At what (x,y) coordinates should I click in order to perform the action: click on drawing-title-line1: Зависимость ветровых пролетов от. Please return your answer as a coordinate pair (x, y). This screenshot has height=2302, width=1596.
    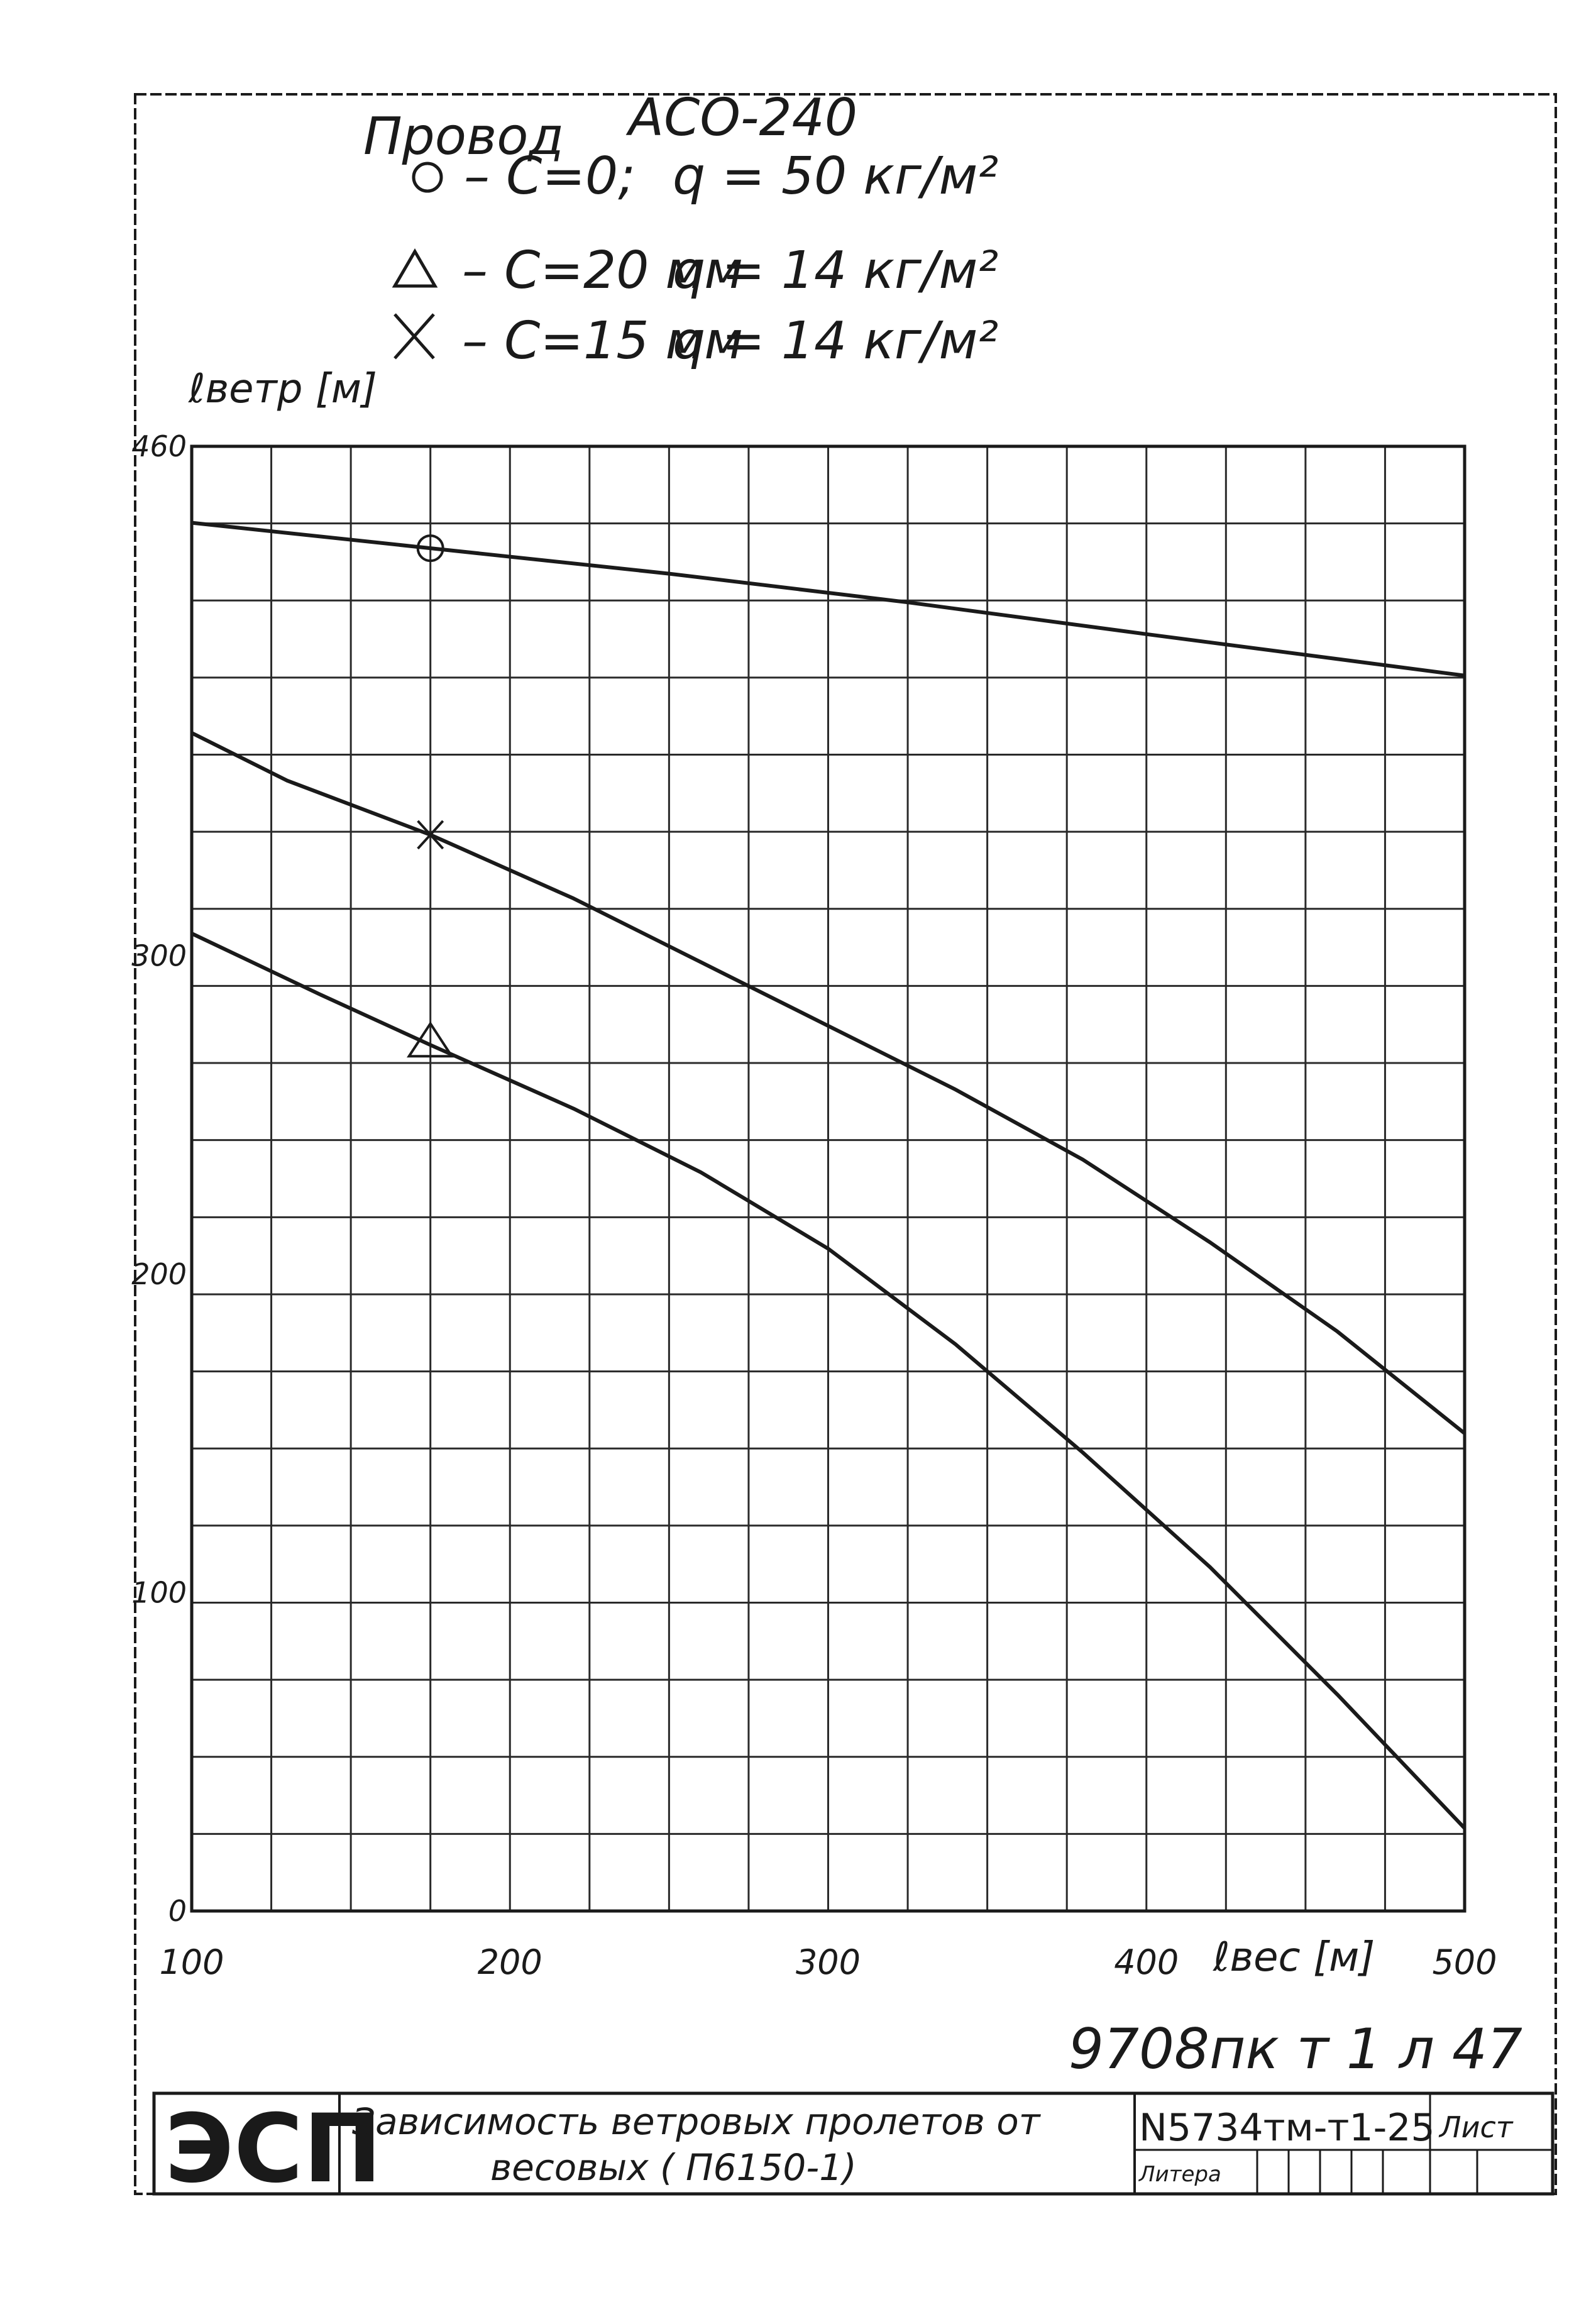
    Looking at the image, I should click on (697, 2121).